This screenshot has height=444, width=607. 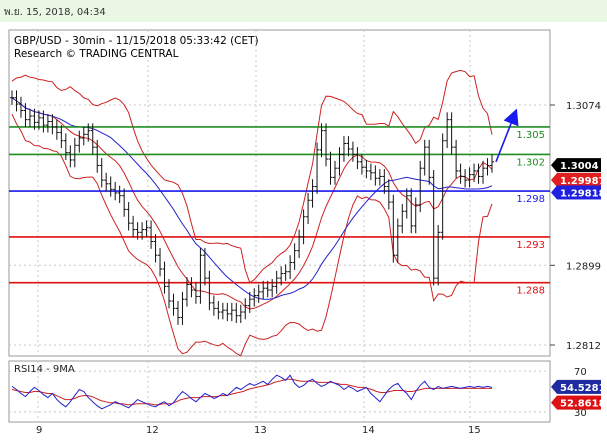 What do you see at coordinates (55, 12) in the screenshot?
I see `header-date: พ.ย. 15, 2018, 04:34` at bounding box center [55, 12].